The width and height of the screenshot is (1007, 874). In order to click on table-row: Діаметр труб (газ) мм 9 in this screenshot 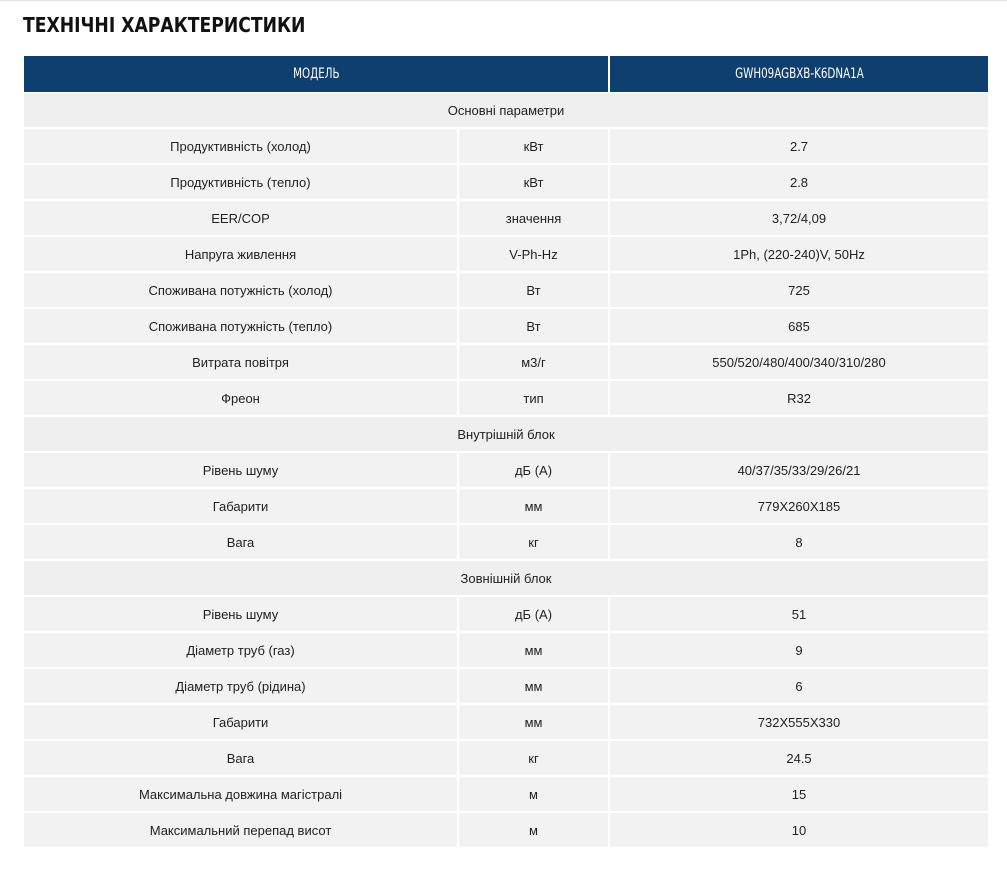, I will do `click(506, 651)`.